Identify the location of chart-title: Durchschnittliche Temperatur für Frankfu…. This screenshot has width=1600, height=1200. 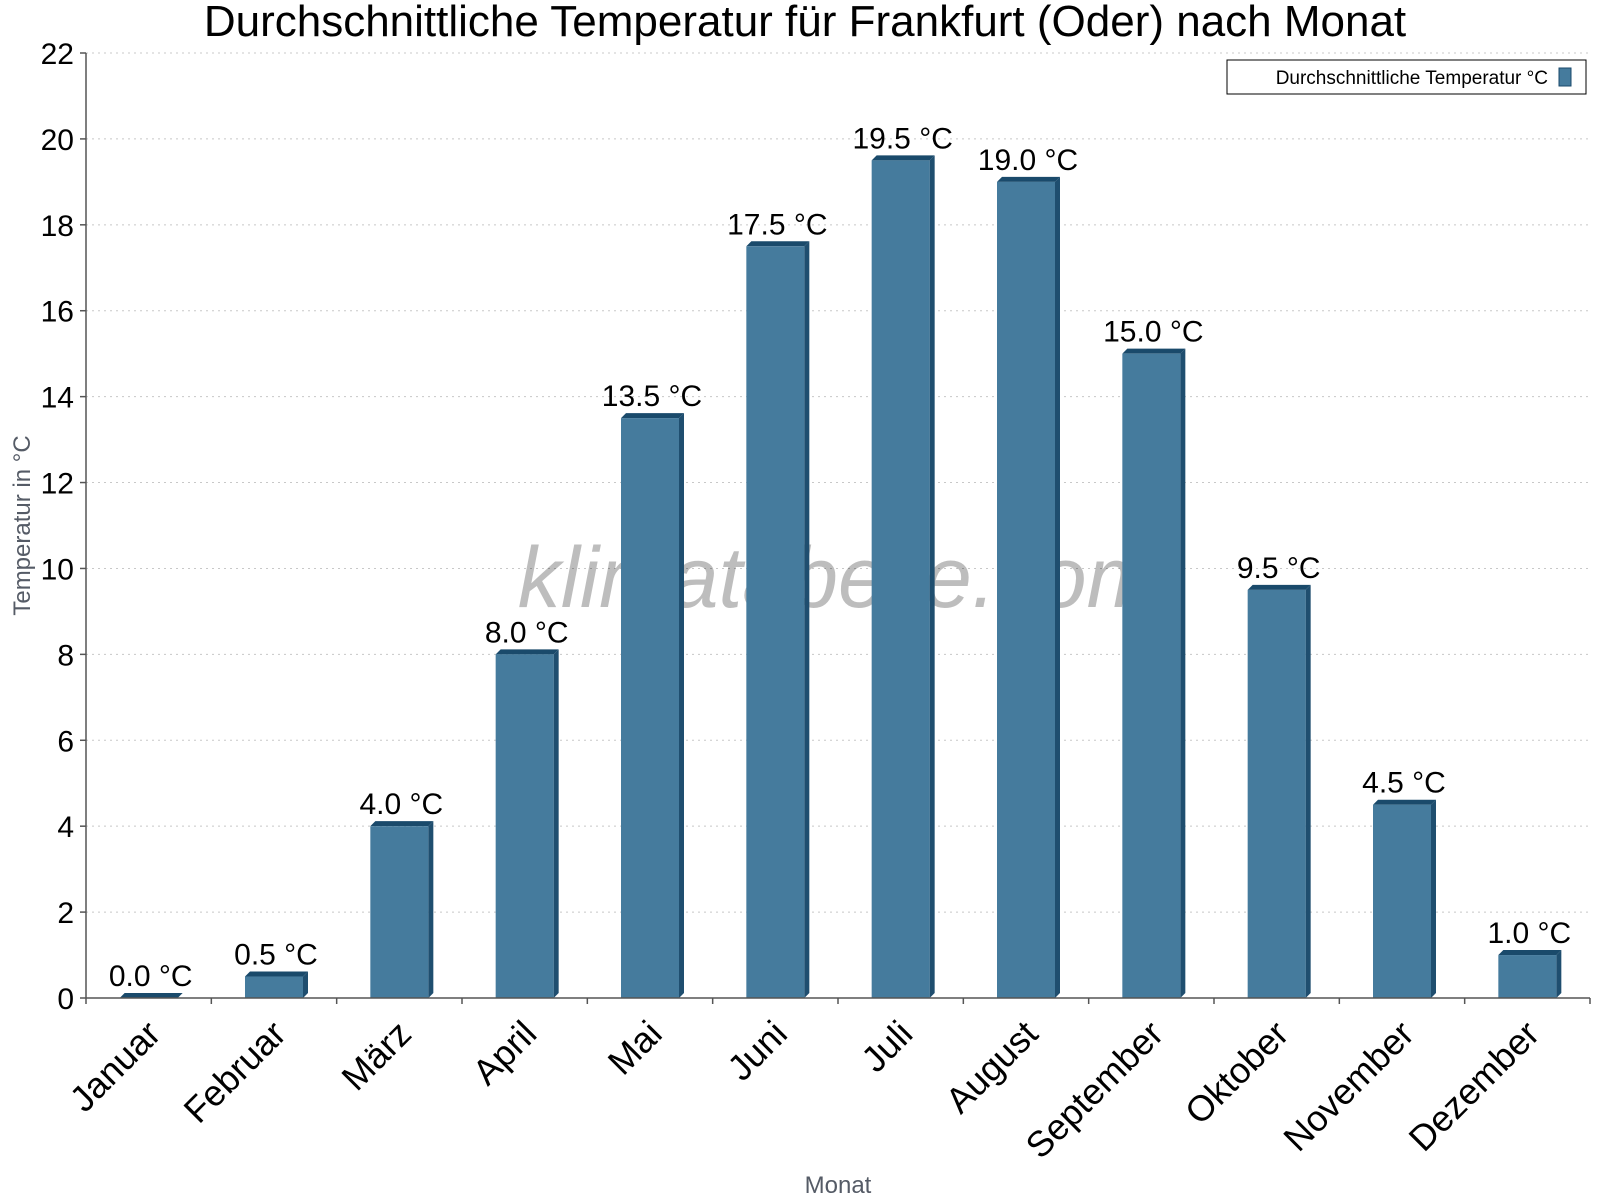
(805, 23).